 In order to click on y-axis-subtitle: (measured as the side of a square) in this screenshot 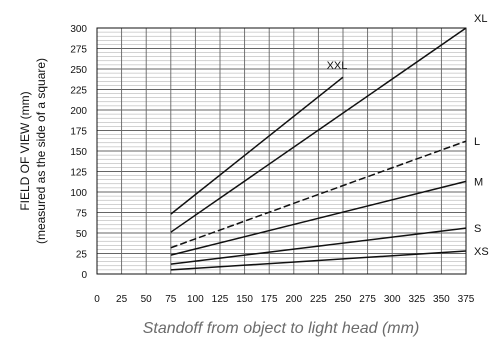, I will do `click(41, 151)`.